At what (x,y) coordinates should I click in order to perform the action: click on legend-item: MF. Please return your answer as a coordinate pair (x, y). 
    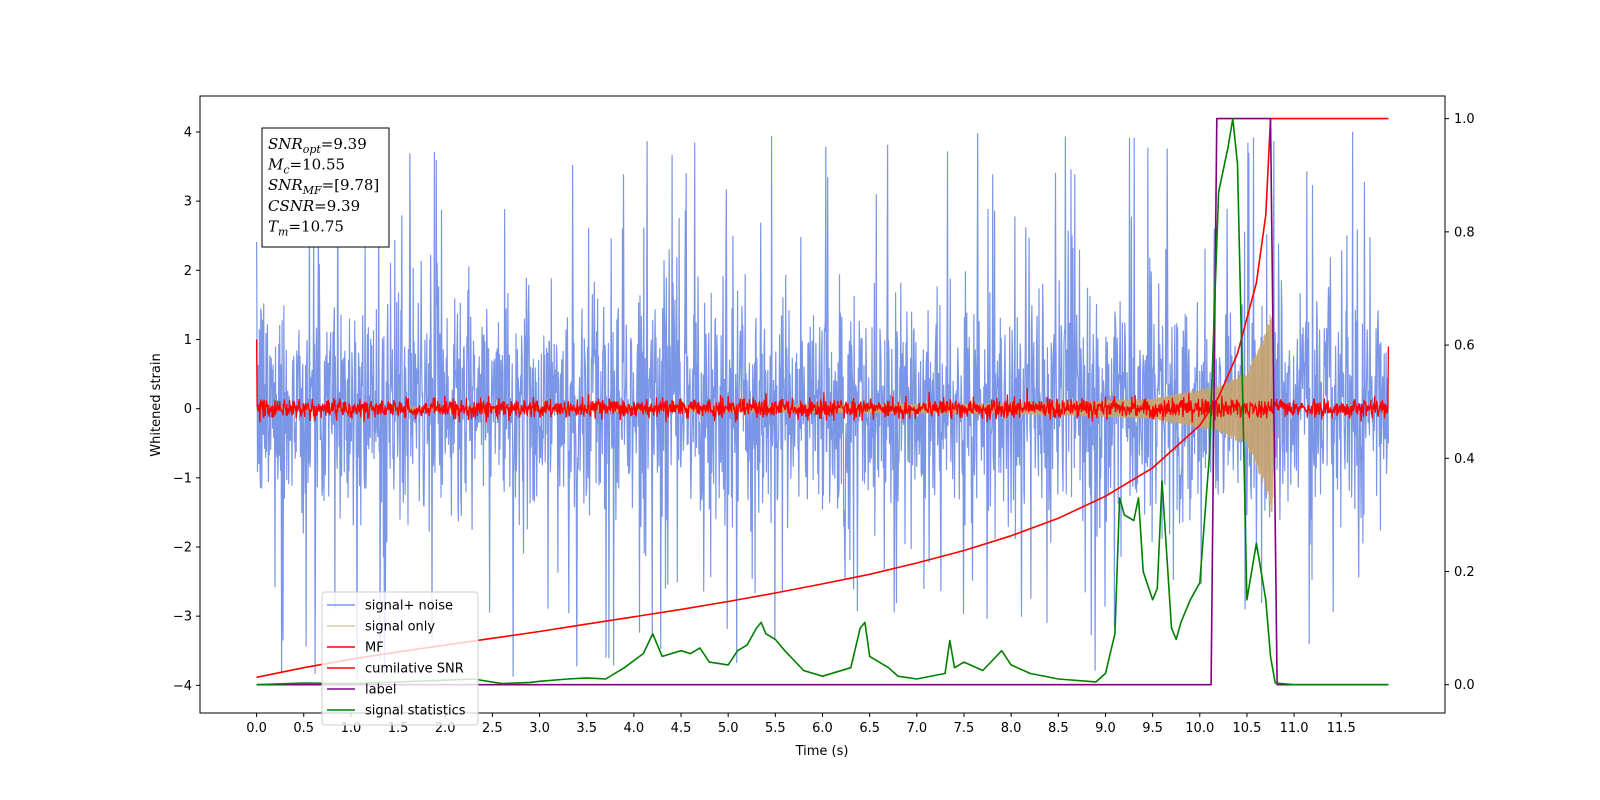
    Looking at the image, I should click on (355, 648).